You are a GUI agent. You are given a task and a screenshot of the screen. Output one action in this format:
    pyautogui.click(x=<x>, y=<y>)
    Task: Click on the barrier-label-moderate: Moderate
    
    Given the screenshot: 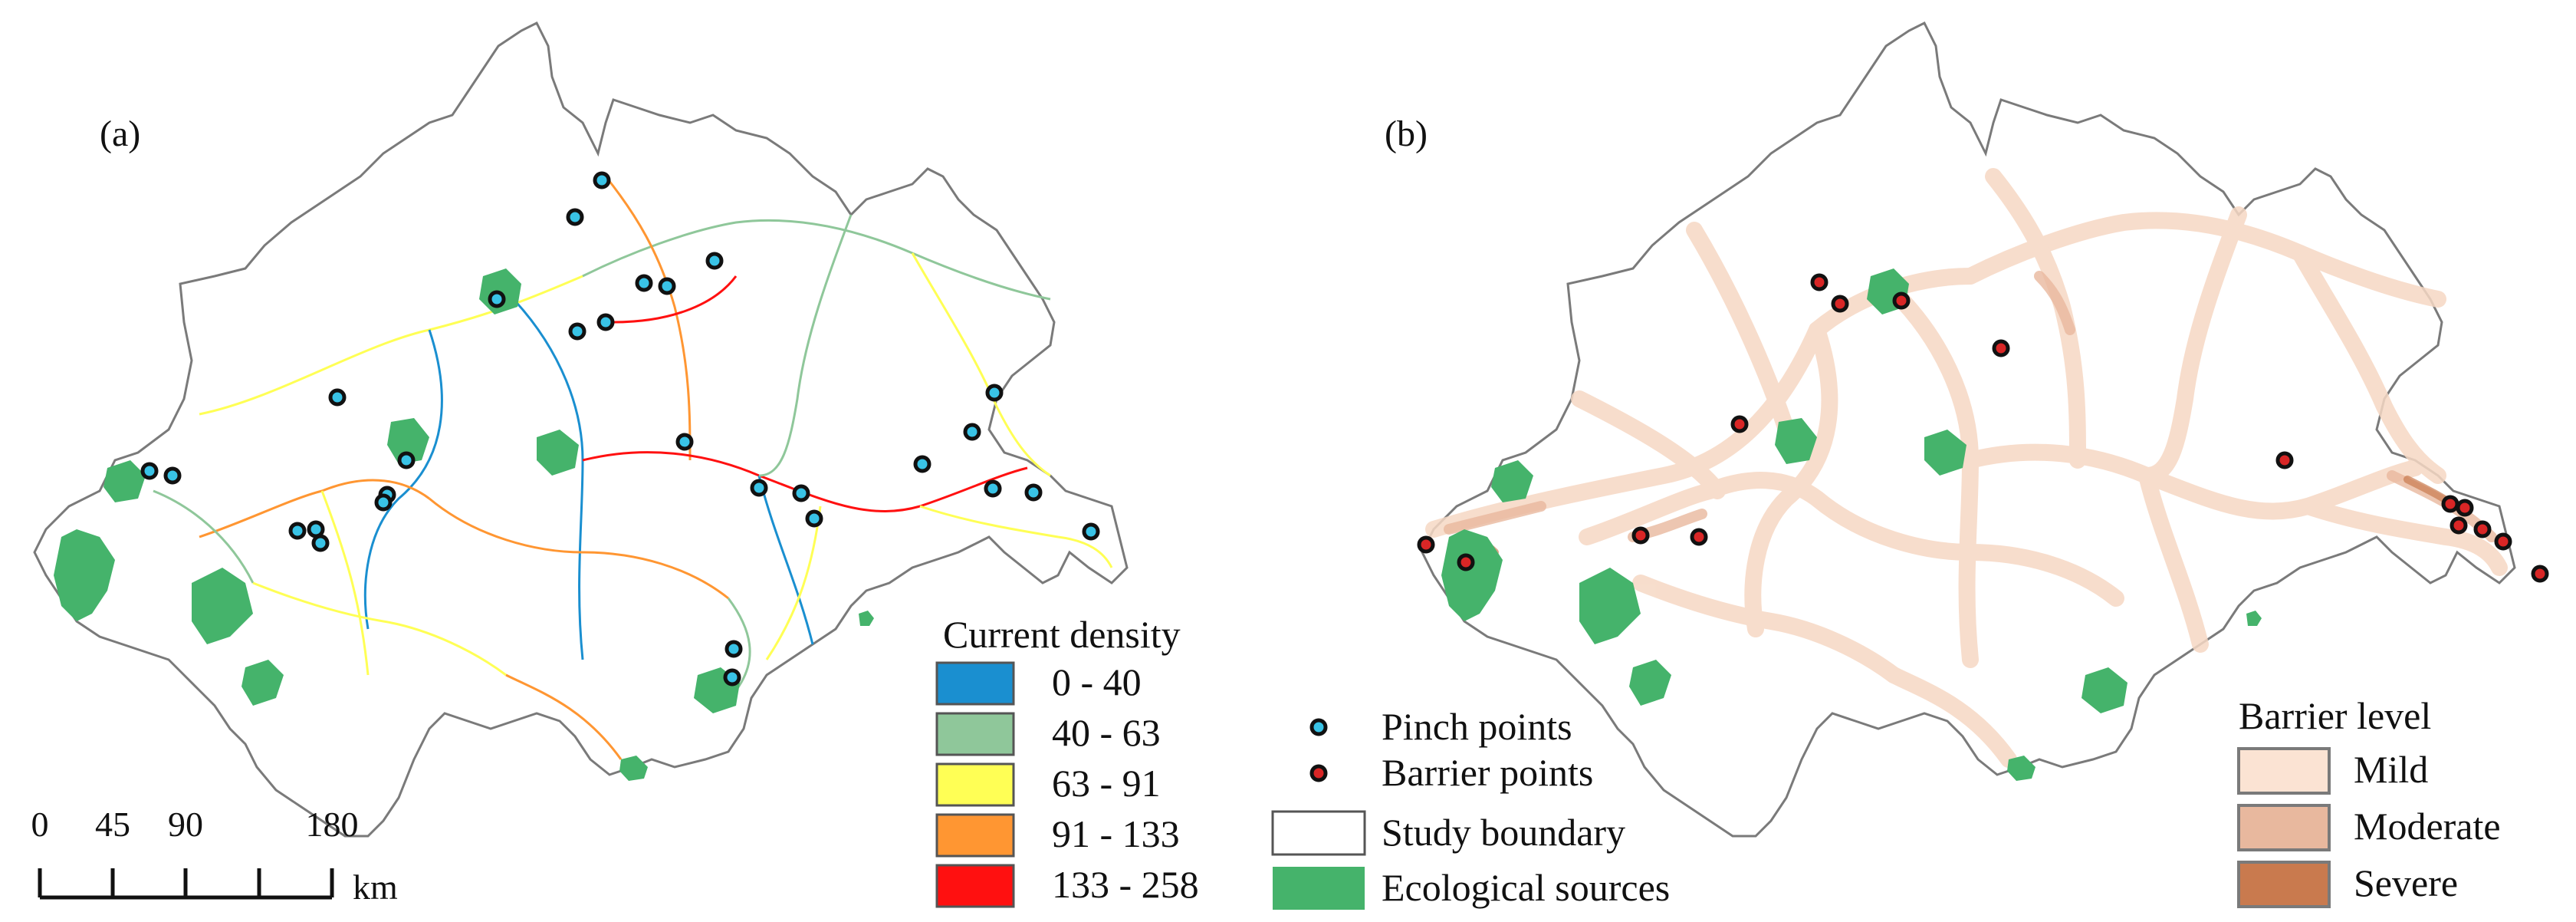 What is the action you would take?
    pyautogui.click(x=2427, y=826)
    